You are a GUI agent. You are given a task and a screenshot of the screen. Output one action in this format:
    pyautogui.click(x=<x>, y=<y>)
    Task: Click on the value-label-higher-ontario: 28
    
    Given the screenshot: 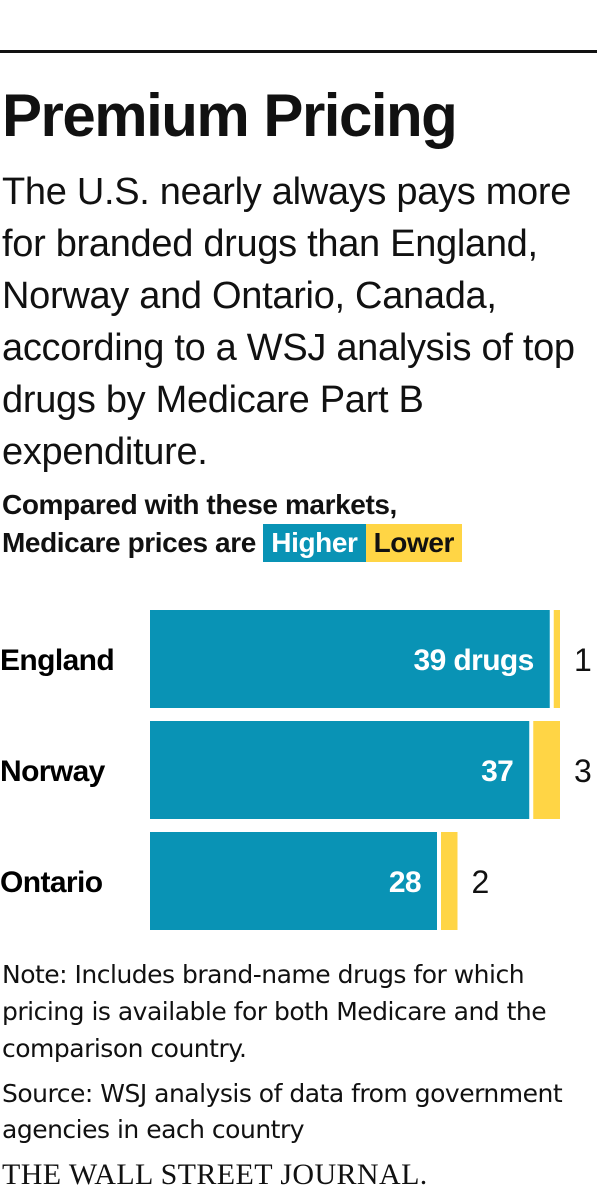 What is the action you would take?
    pyautogui.click(x=405, y=882)
    